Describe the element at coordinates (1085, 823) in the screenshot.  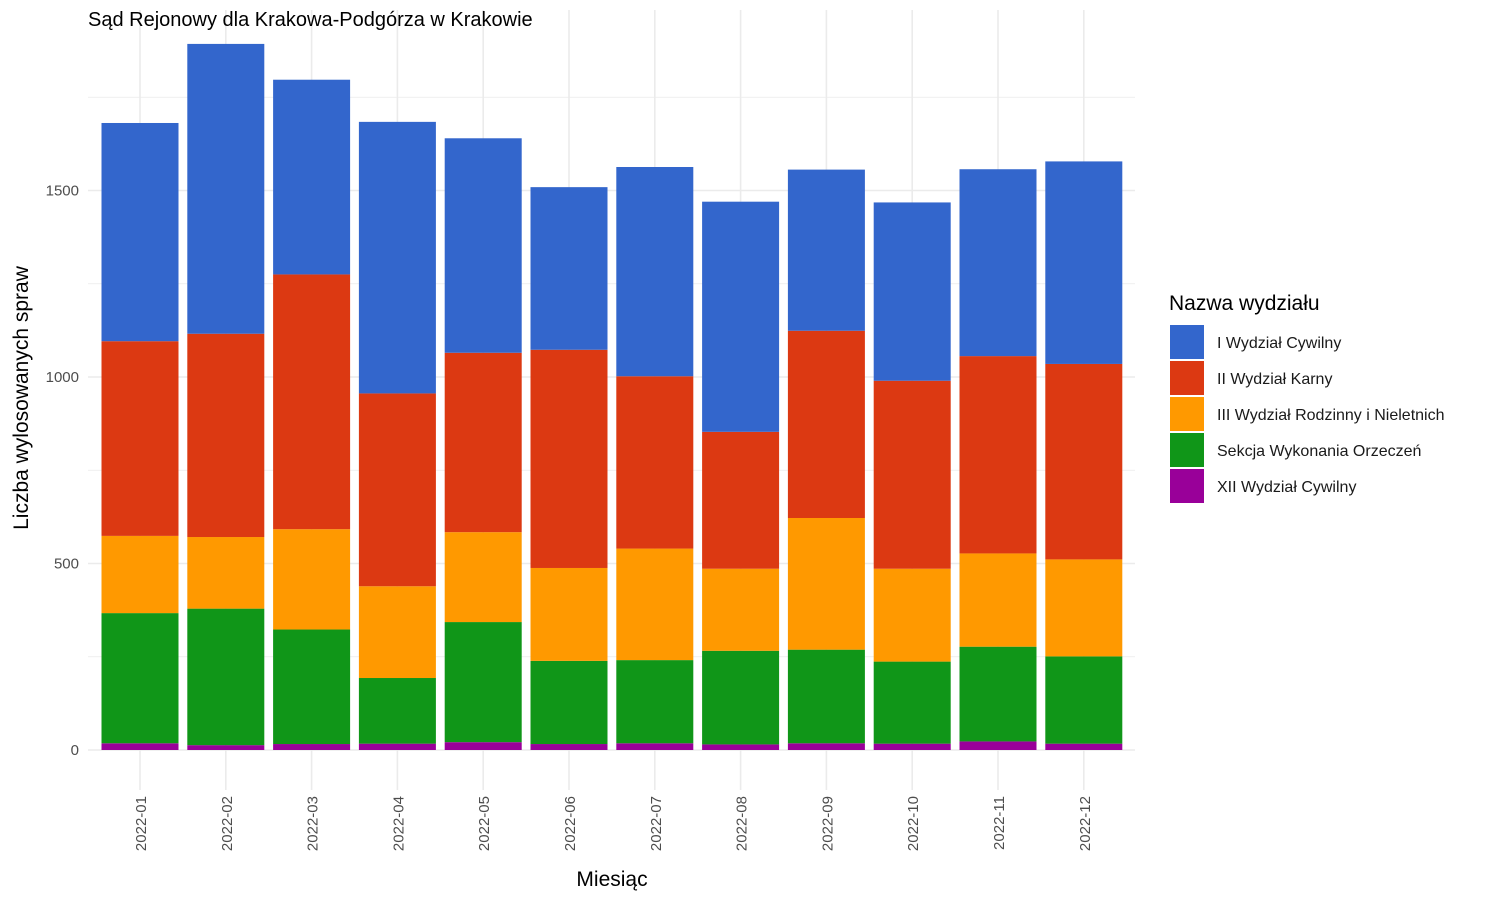
I see `x-tick-label: 2022-12` at that location.